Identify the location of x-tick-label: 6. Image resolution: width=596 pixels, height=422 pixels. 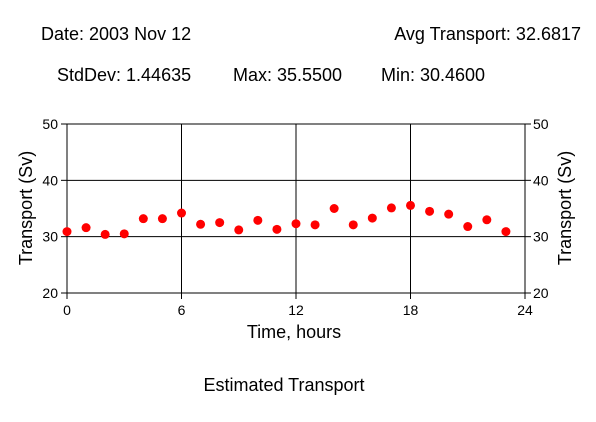
(182, 310).